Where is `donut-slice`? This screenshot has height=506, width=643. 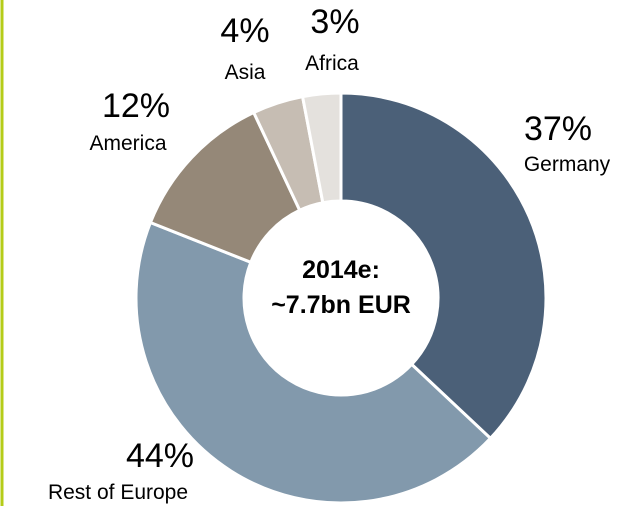
donut-slice is located at coordinates (321, 148).